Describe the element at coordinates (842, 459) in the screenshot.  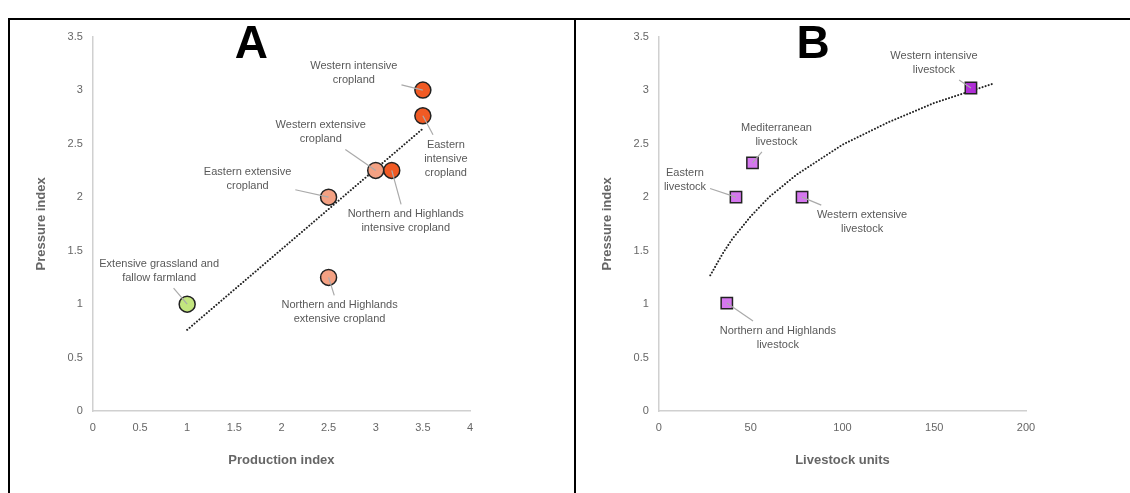
I see `x-axis-title: Livestock units` at that location.